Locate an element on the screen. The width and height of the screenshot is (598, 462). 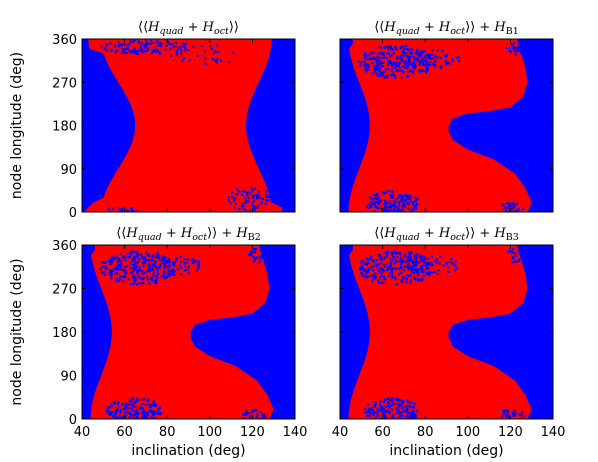
panel-title: ⟨⟨Hquad + Hoct⟩⟩ + HB2 is located at coordinates (188, 234).